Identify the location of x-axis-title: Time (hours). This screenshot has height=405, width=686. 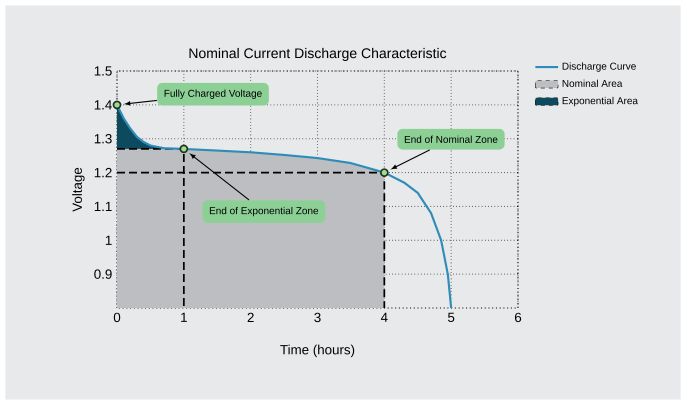
(317, 351).